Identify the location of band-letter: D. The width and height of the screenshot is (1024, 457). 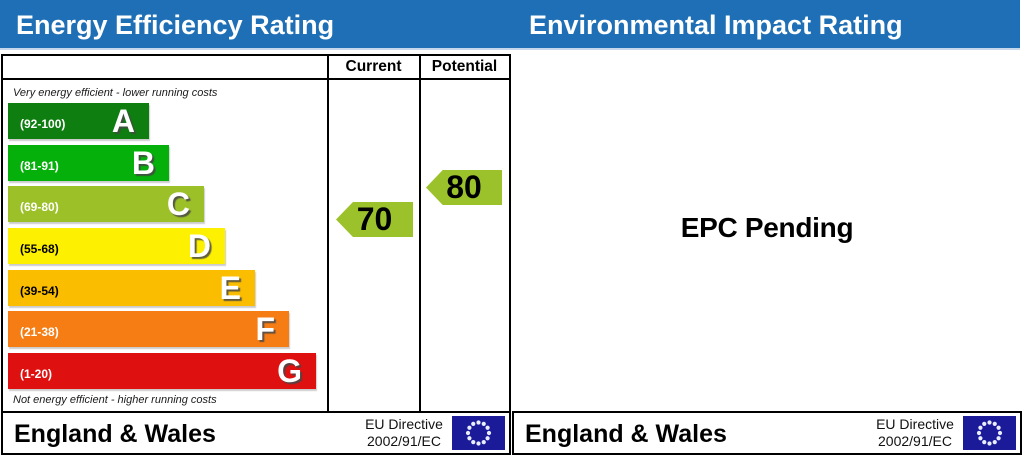
(199, 246).